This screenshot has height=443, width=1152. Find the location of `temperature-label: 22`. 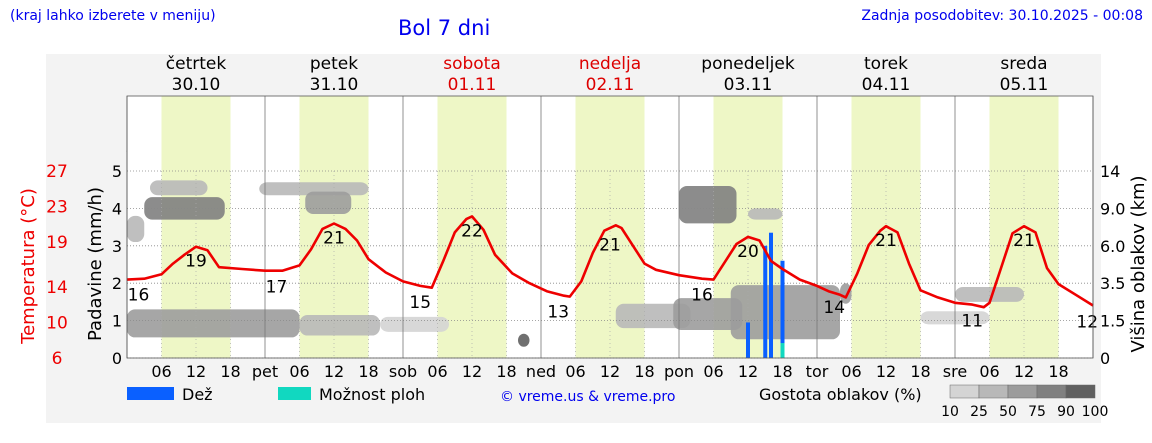

temperature-label: 22 is located at coordinates (472, 231).